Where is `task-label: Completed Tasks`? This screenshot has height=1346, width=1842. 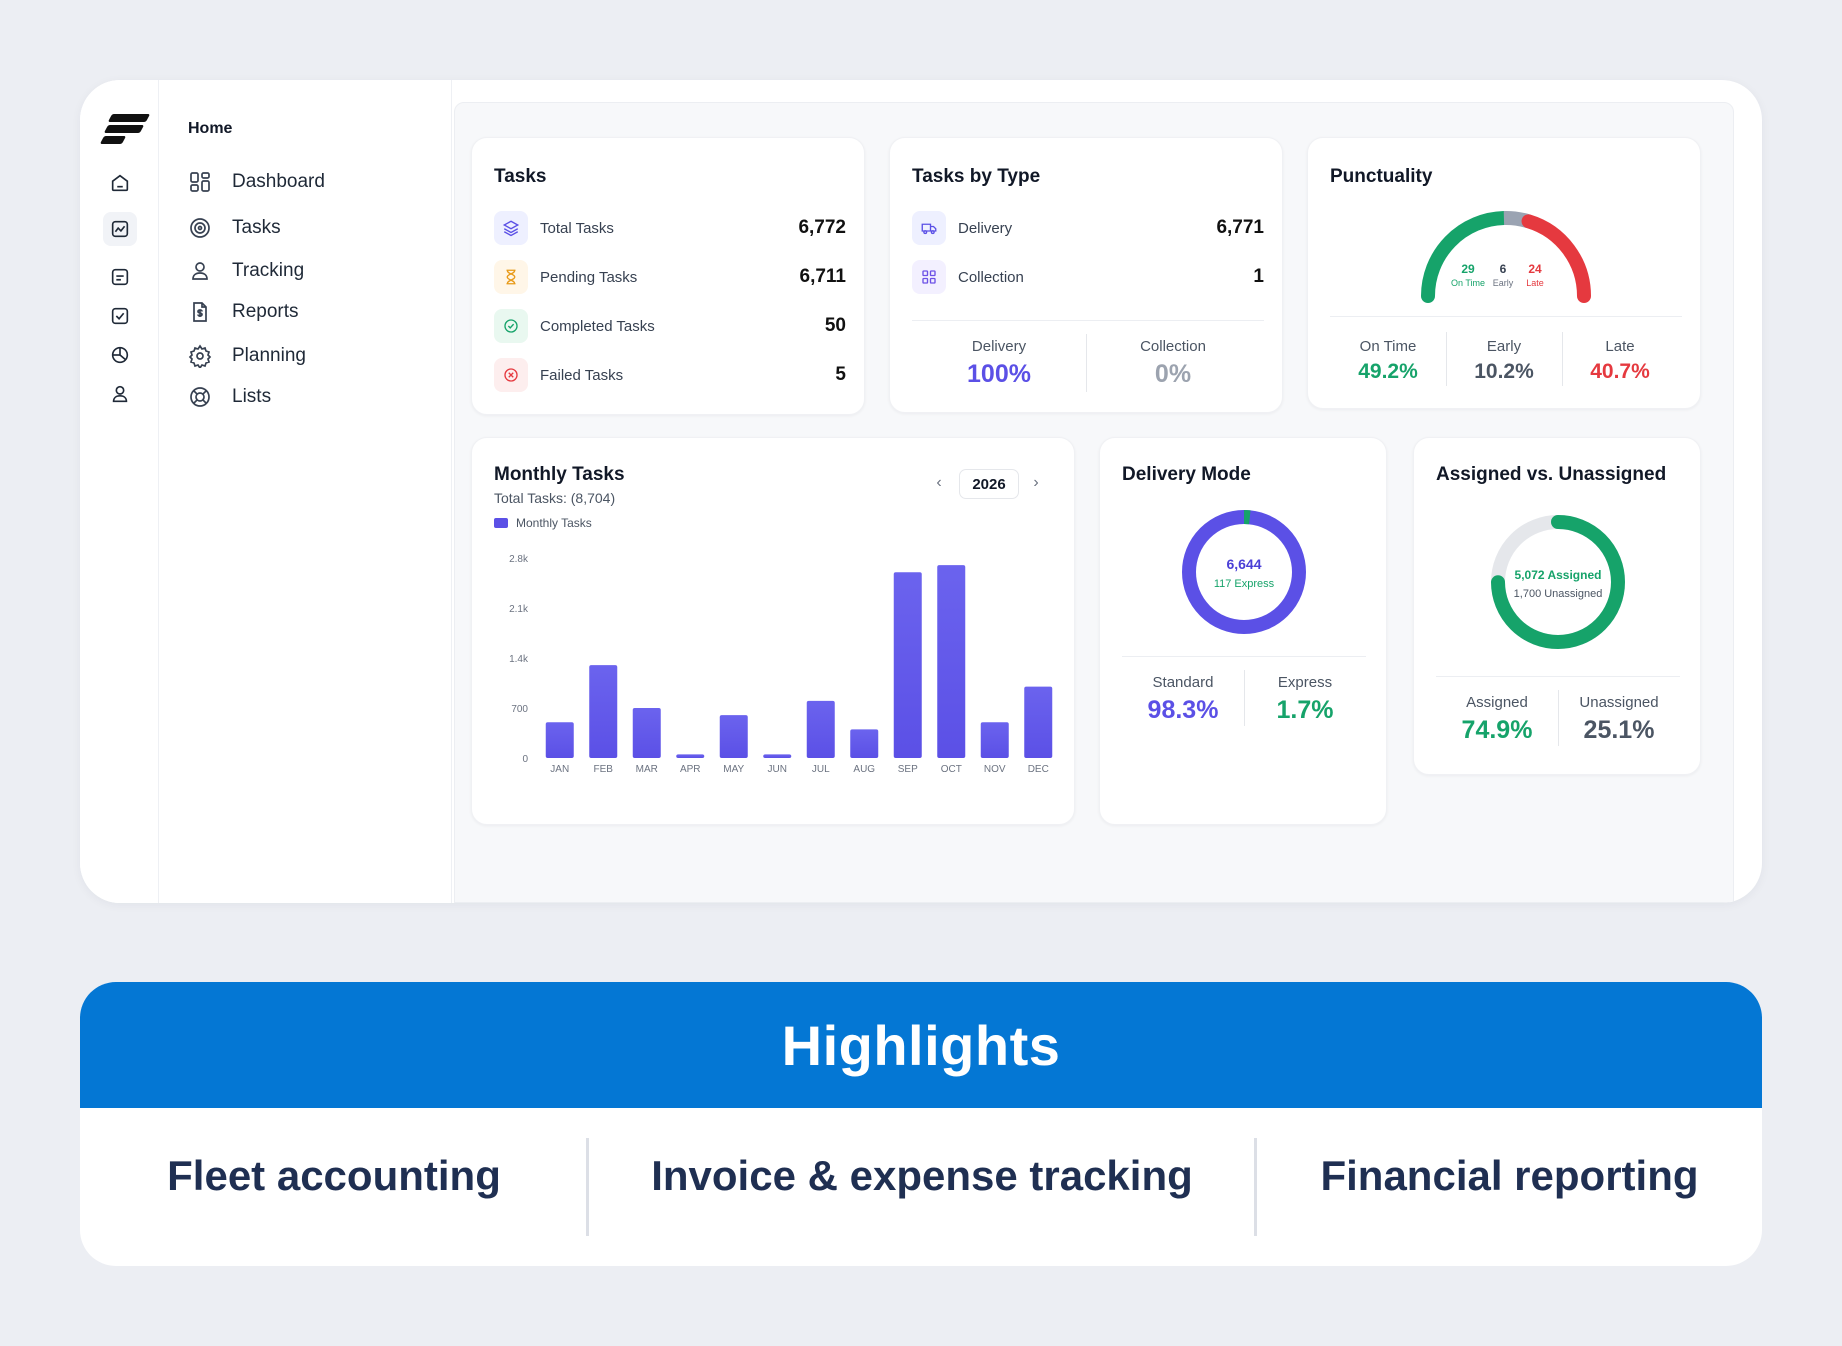
task-label: Completed Tasks is located at coordinates (597, 326).